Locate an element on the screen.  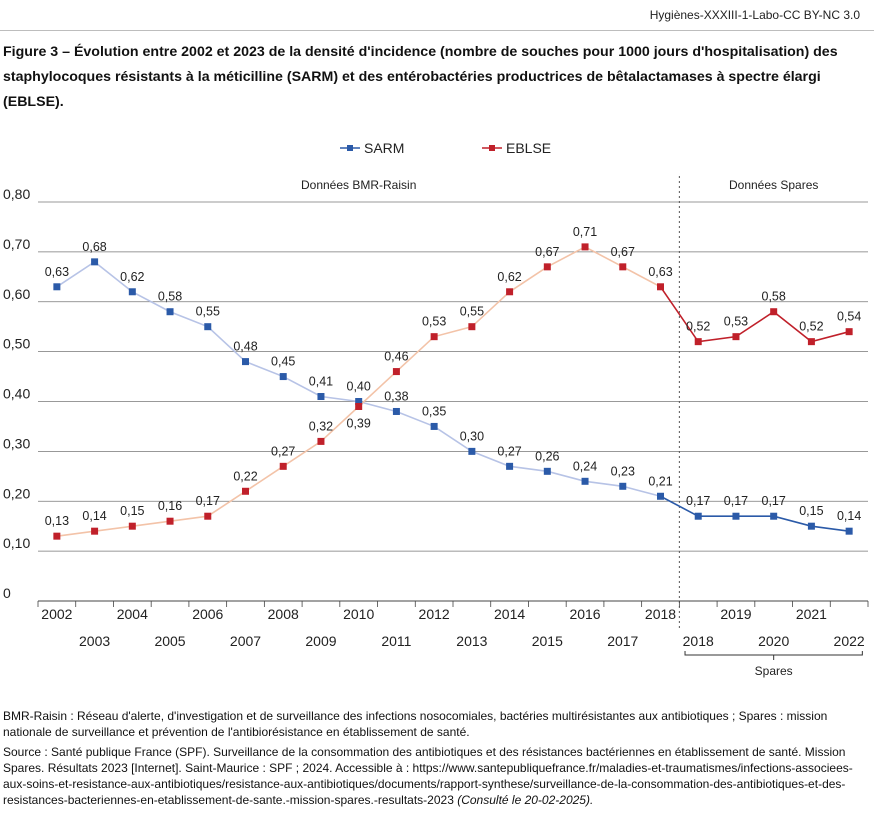
y-axis: 0 0,10 0,20 0,30 0,40 0,50 0,60 0,70 0,80 is located at coordinates (16, 393).